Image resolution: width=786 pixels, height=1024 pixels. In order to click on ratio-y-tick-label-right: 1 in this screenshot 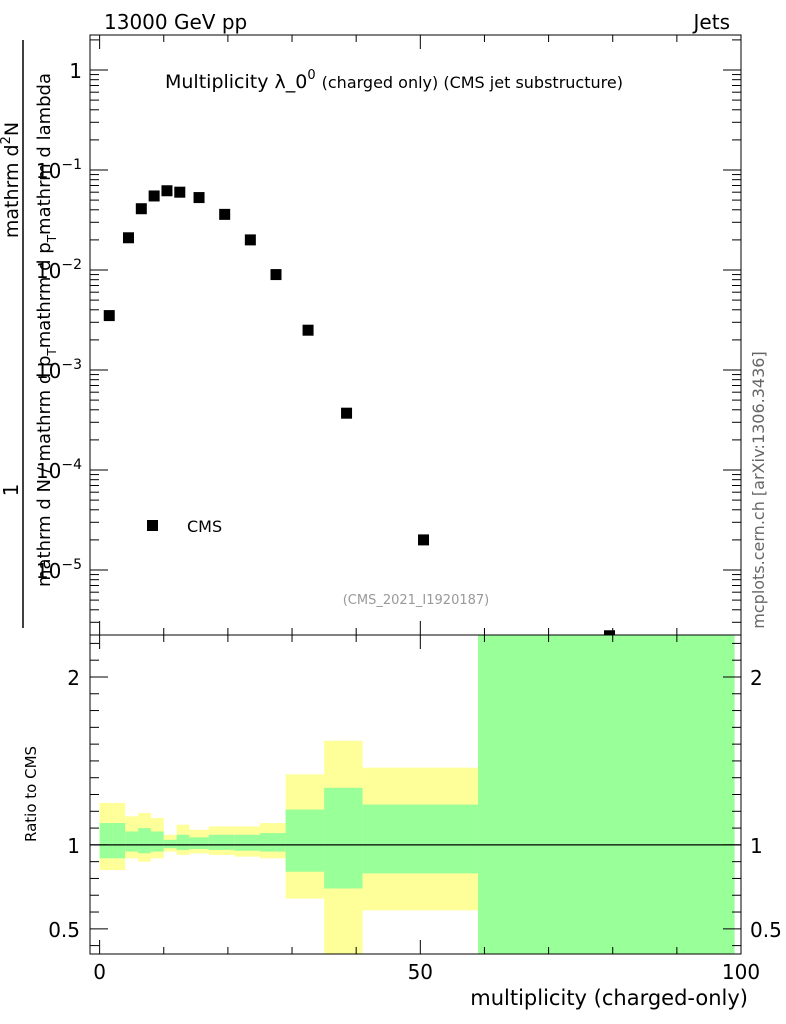, I will do `click(756, 846)`.